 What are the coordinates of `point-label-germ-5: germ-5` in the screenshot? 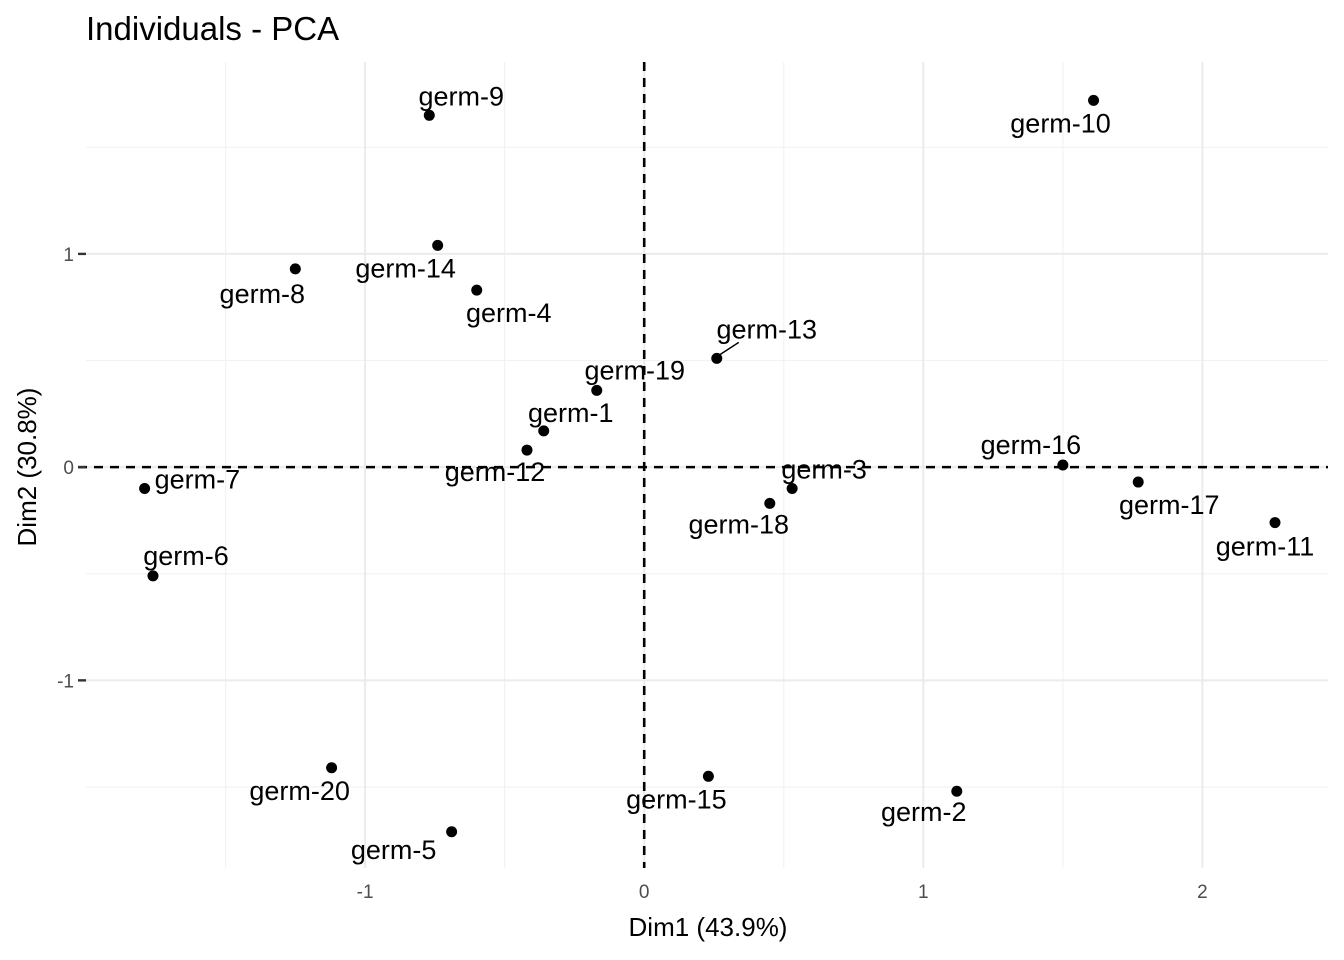 It's located at (394, 850).